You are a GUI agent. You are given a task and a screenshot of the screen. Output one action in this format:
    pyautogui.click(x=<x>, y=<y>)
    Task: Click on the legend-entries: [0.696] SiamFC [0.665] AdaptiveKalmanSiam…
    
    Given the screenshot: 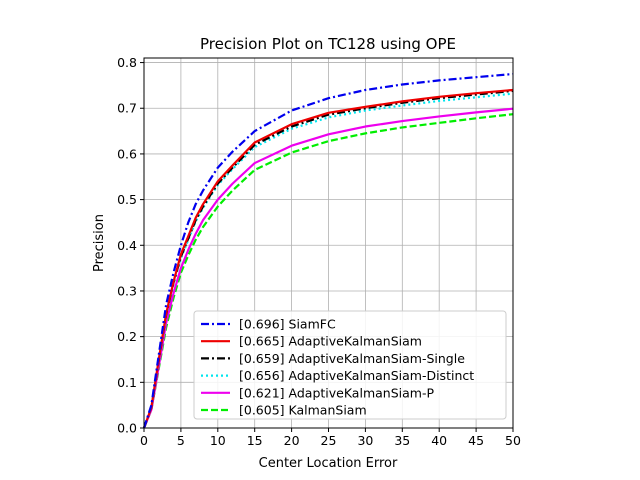 What is the action you would take?
    pyautogui.click(x=337, y=367)
    